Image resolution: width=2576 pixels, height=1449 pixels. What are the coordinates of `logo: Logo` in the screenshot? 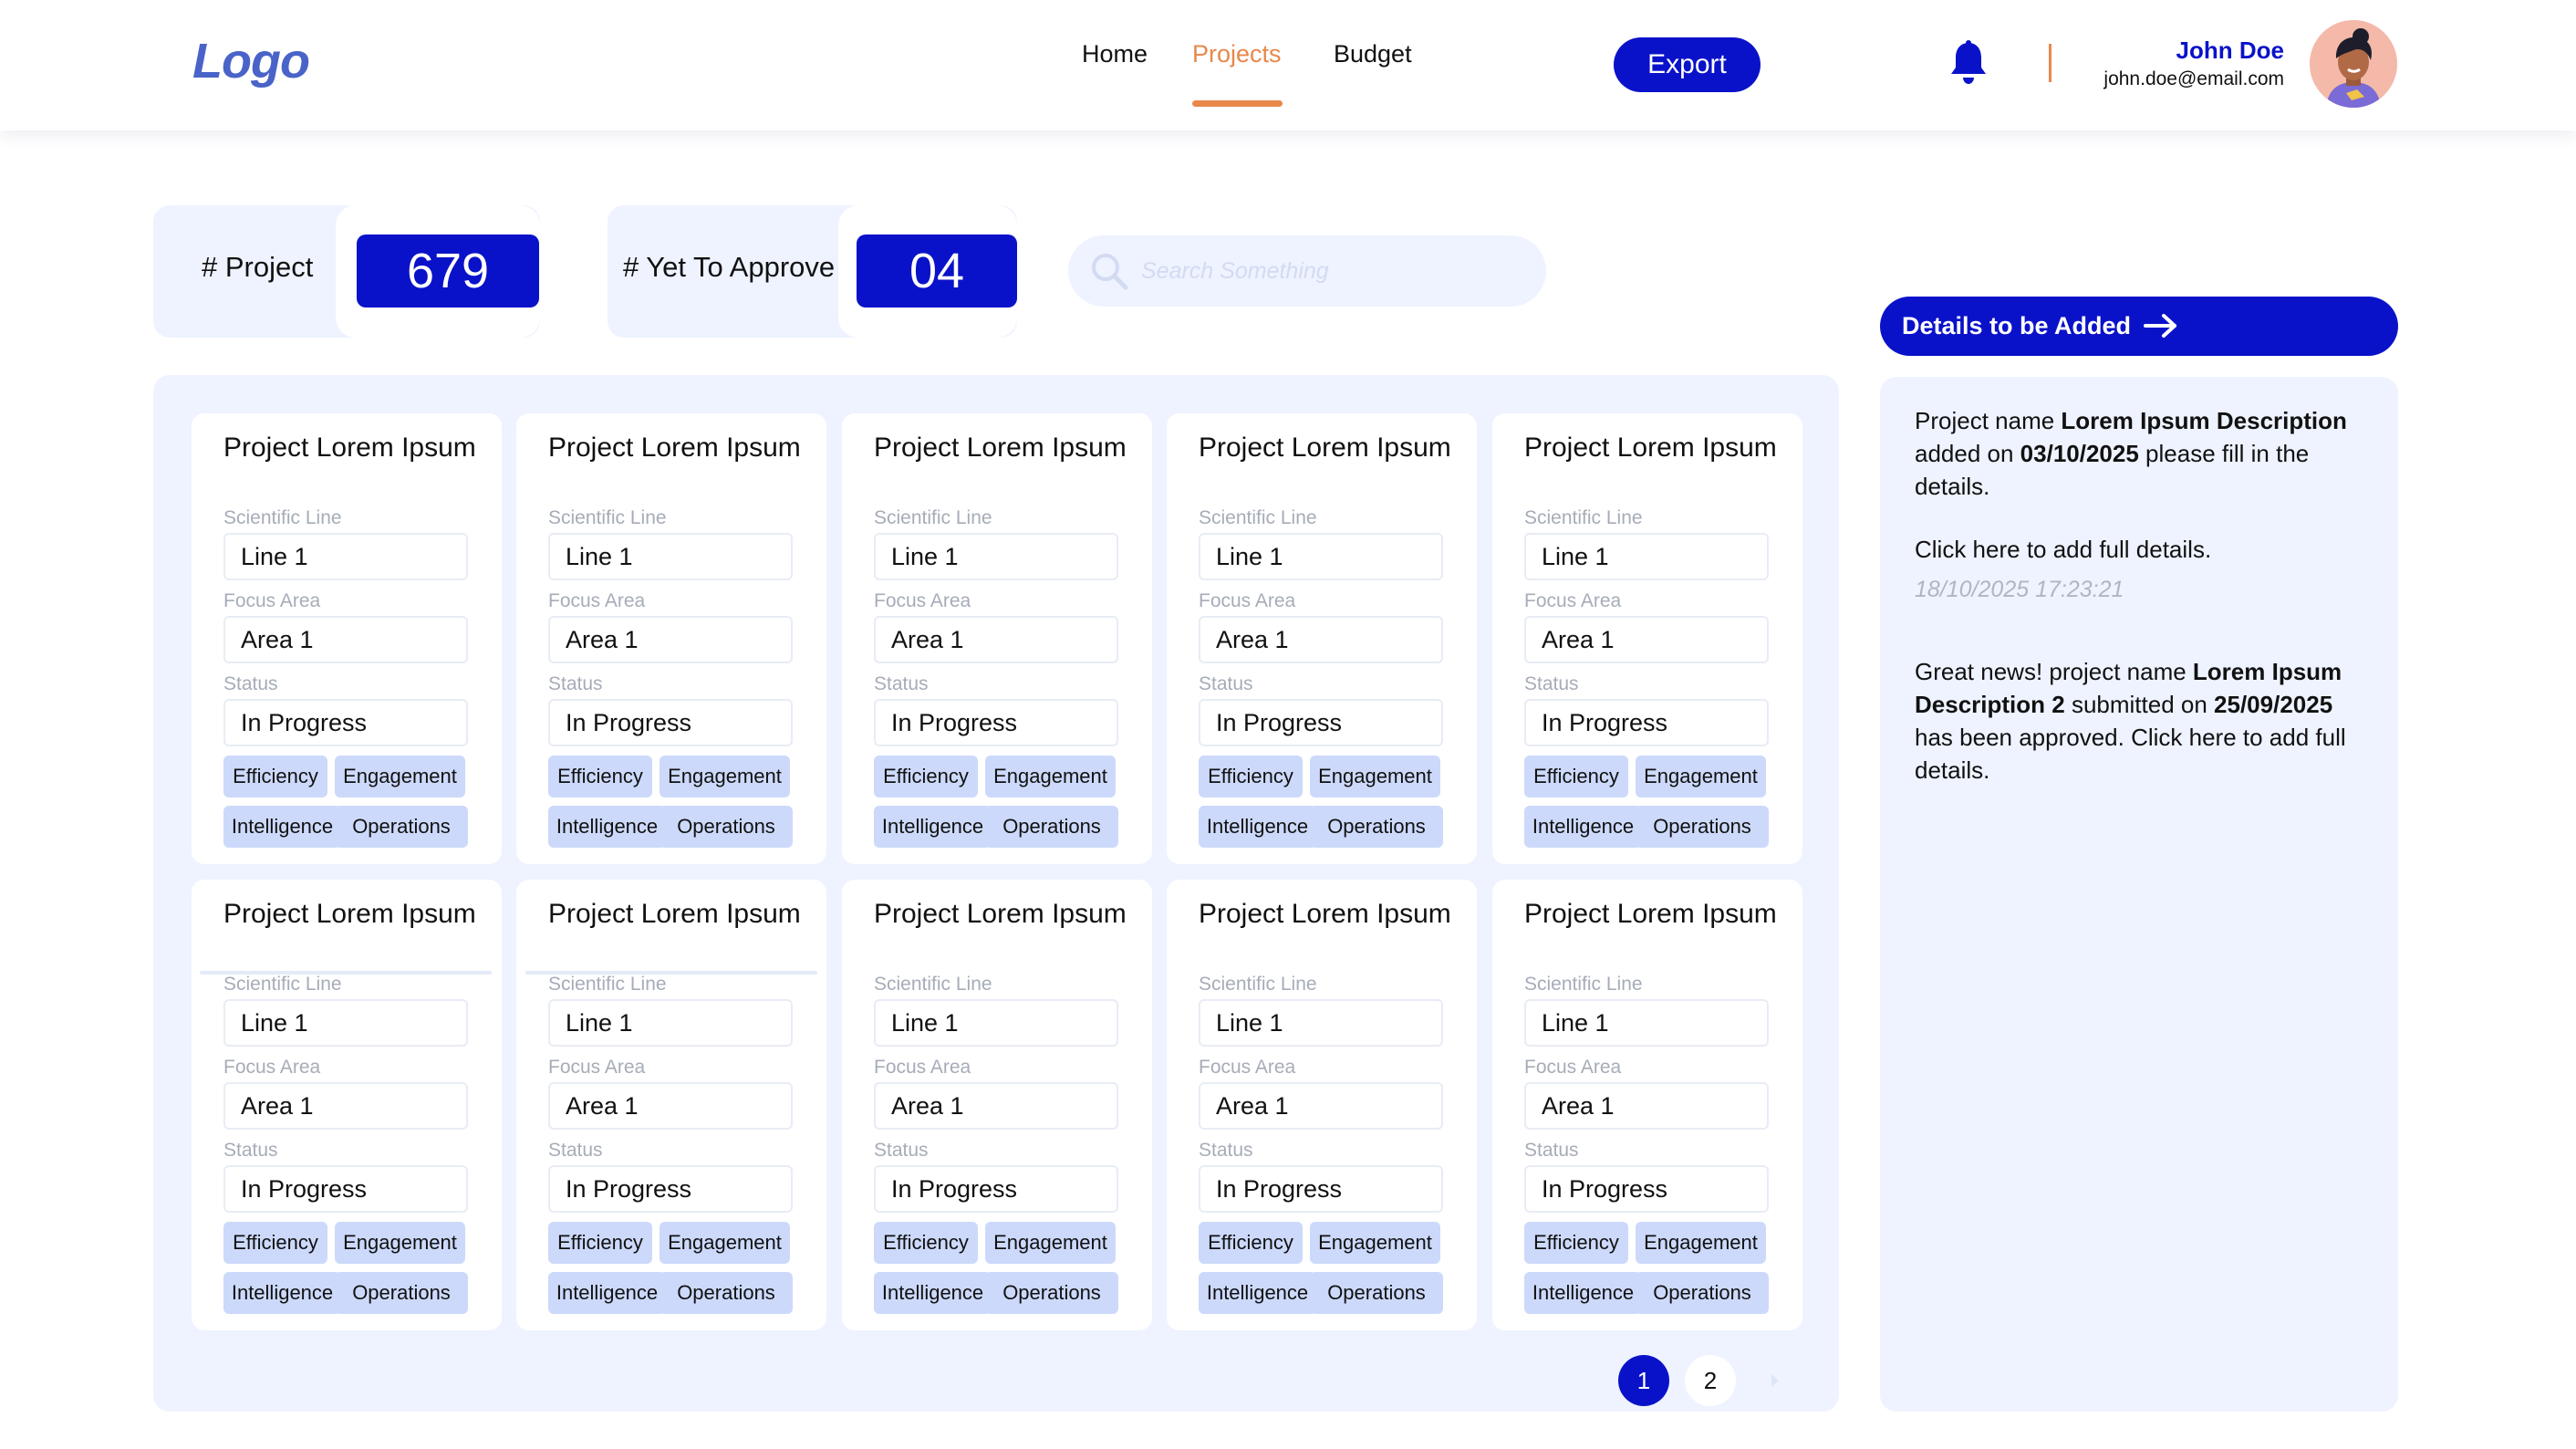 It's located at (251, 61).